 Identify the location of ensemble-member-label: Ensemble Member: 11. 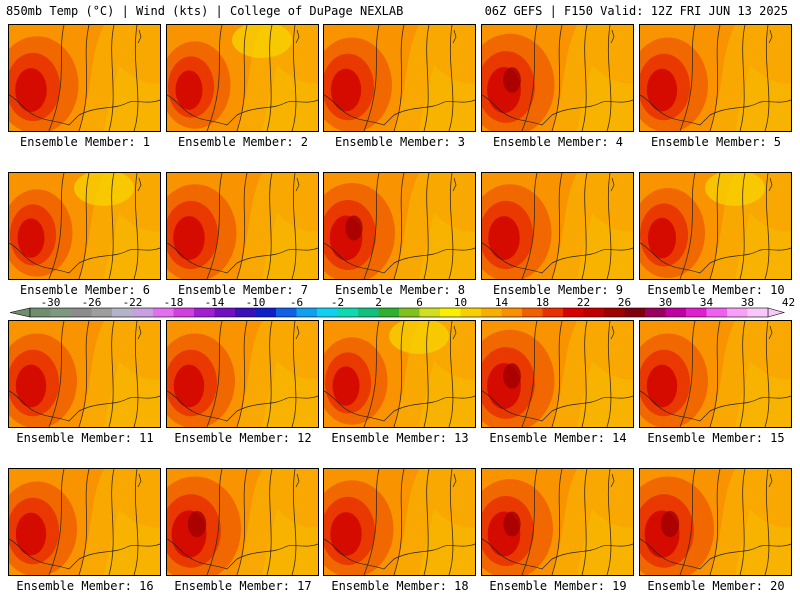
(85, 438).